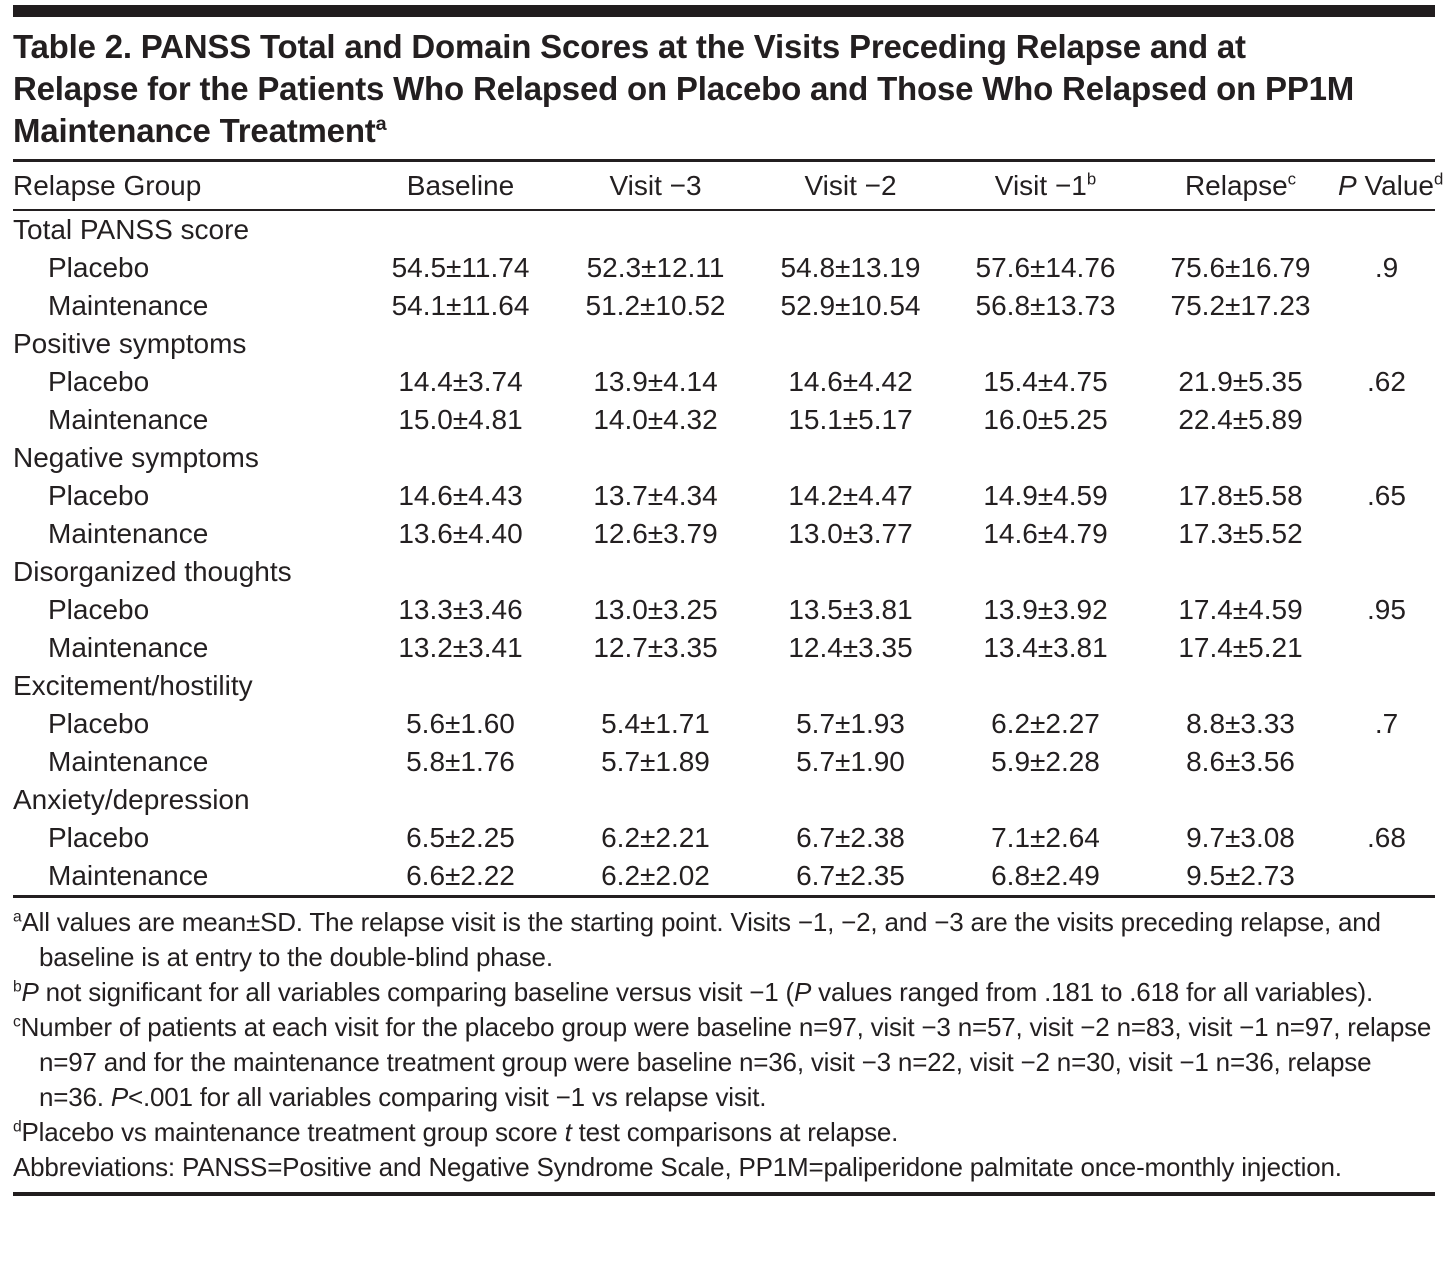 The width and height of the screenshot is (1448, 1265). What do you see at coordinates (850, 647) in the screenshot?
I see `cell-visit-2: 12.4±3.35` at bounding box center [850, 647].